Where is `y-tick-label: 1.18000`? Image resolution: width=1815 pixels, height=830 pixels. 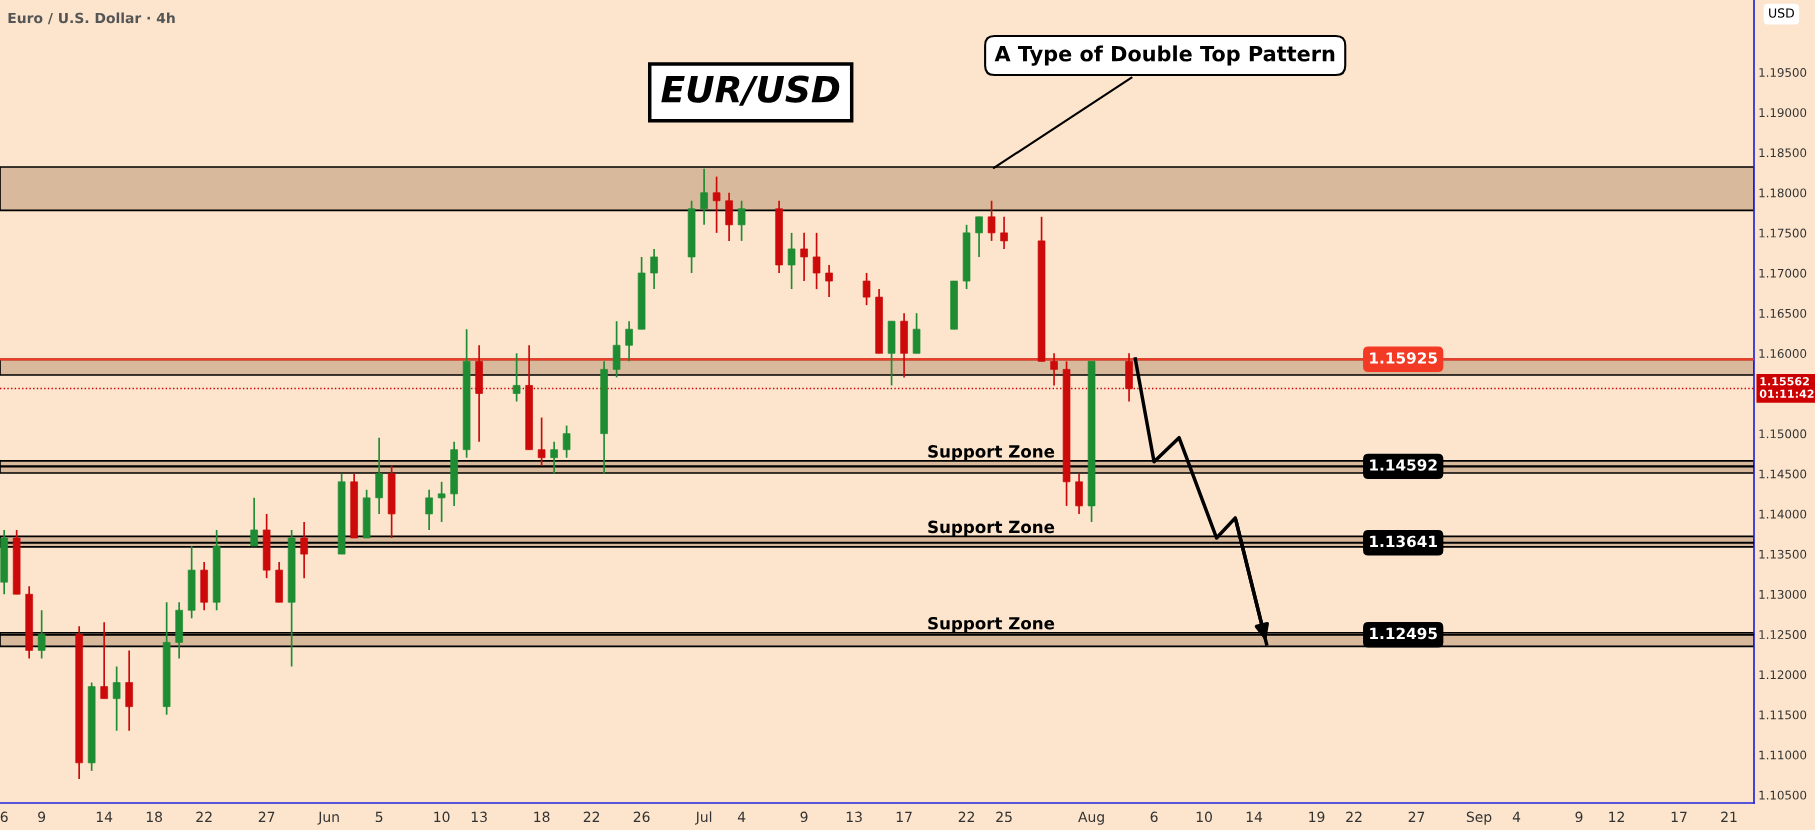 y-tick-label: 1.18000 is located at coordinates (1783, 193).